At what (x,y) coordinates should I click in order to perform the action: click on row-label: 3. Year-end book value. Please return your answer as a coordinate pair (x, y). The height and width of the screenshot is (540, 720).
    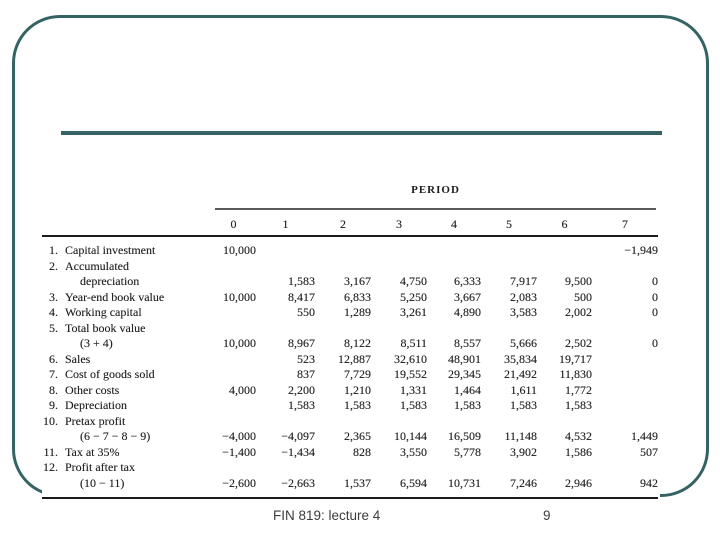
    Looking at the image, I should click on (126, 298).